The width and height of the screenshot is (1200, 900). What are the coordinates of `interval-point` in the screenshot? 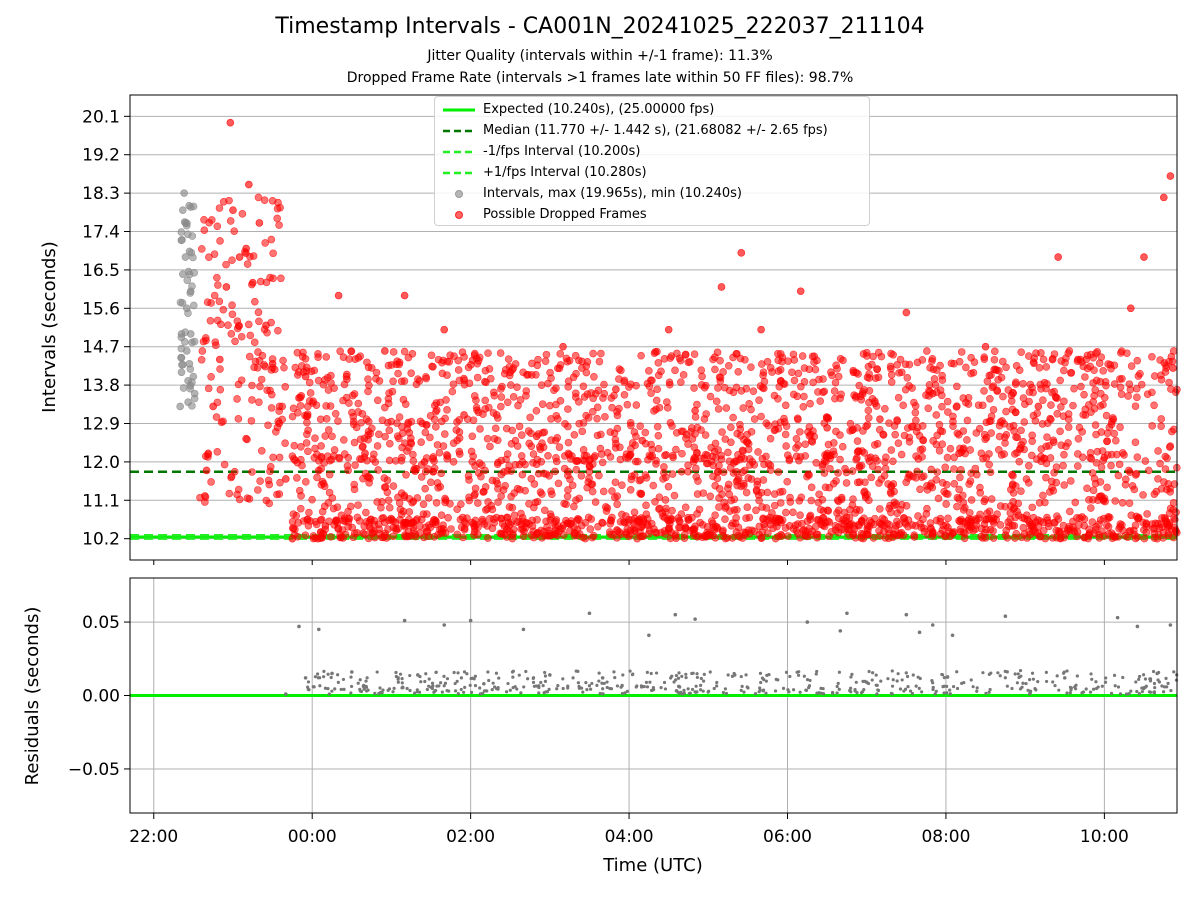 It's located at (181, 334).